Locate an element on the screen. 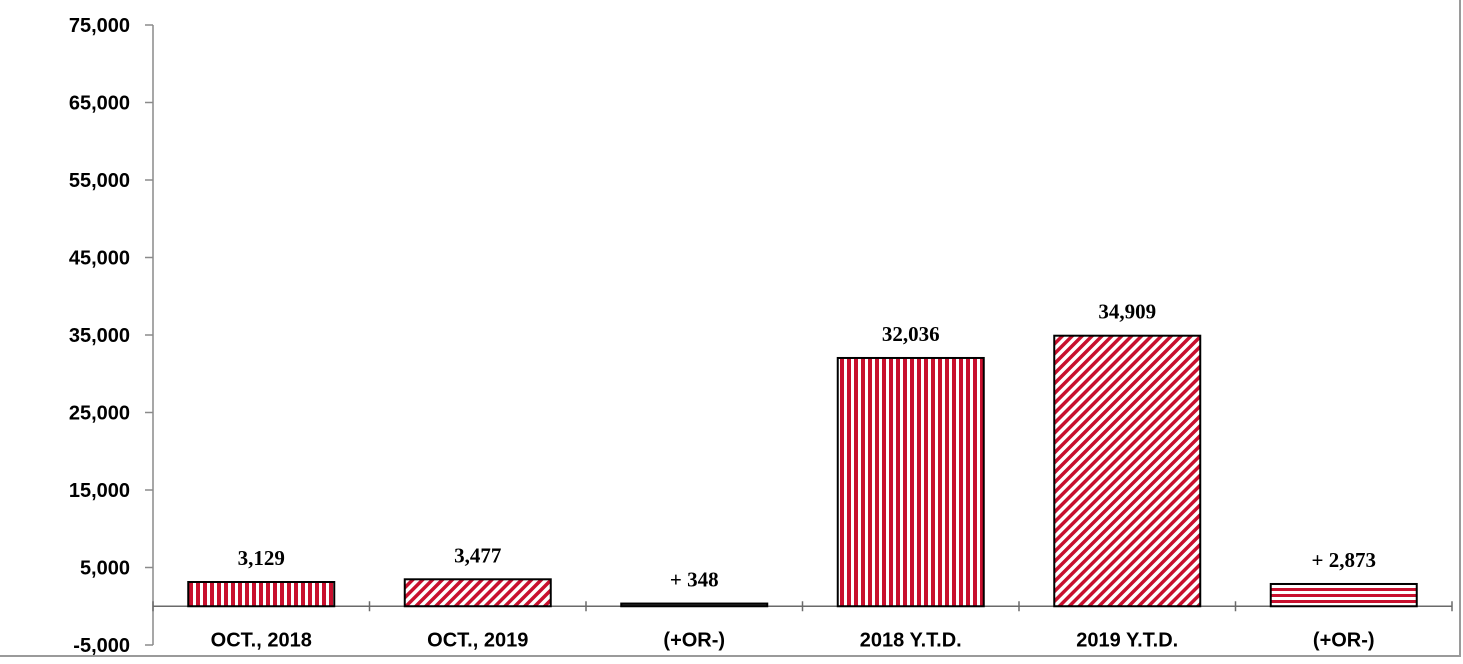 The image size is (1463, 664). data-label: + 2,873 is located at coordinates (1344, 560).